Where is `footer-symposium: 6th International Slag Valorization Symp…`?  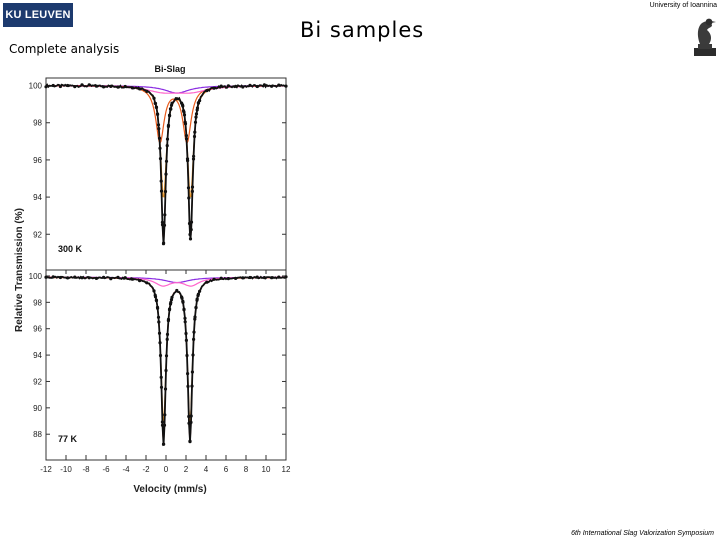
footer-symposium: 6th International Slag Valorization Symp… is located at coordinates (642, 533).